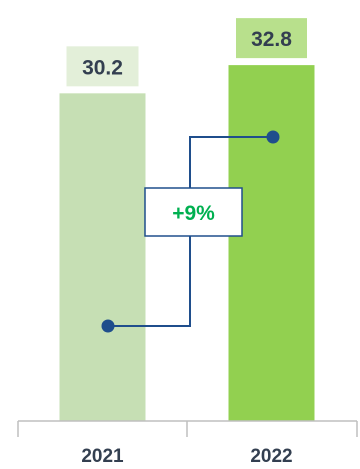 This screenshot has height=469, width=360. What do you see at coordinates (186, 456) in the screenshot?
I see `x-tick-labels: 2021 2022` at bounding box center [186, 456].